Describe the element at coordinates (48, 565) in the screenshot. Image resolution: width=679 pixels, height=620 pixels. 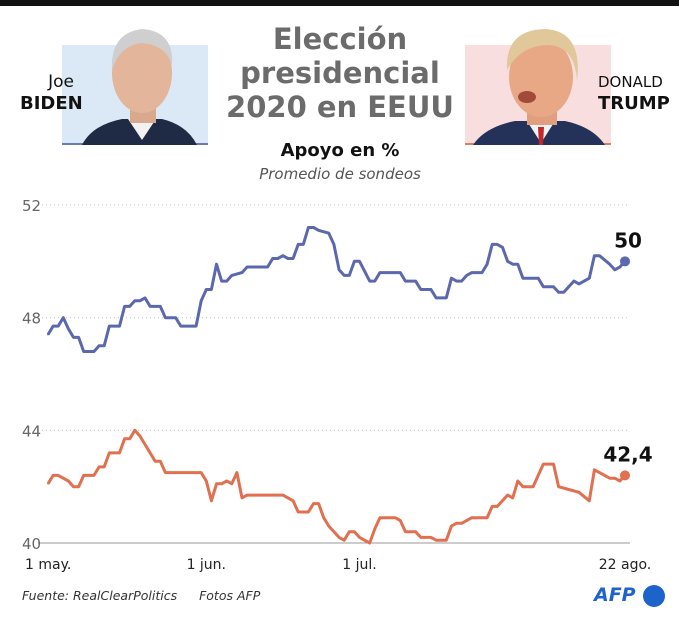
I see `x-tick-label: 1 may.` at that location.